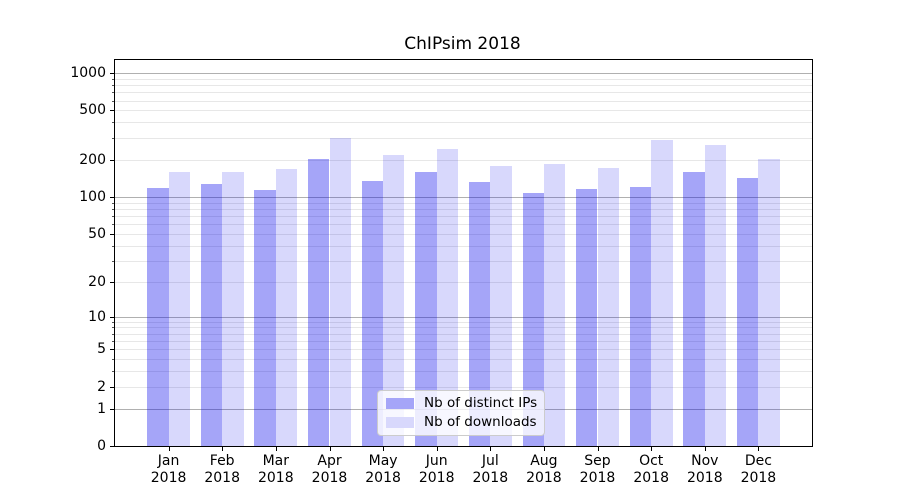 Image resolution: width=900 pixels, height=500 pixels. I want to click on bar-ips-feb, so click(211, 314).